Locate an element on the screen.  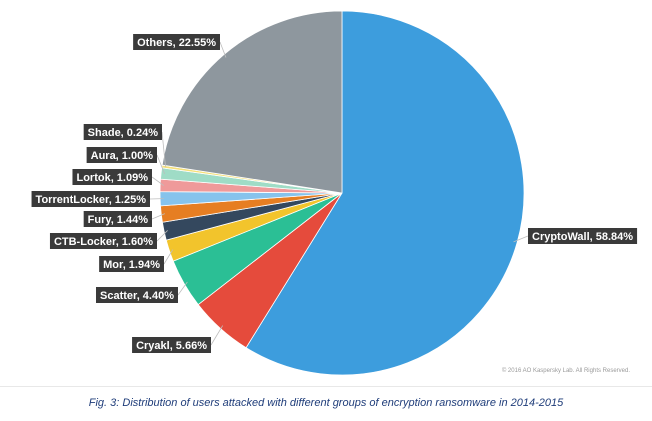
slice-label-box-cryptowall is located at coordinates (583, 236).